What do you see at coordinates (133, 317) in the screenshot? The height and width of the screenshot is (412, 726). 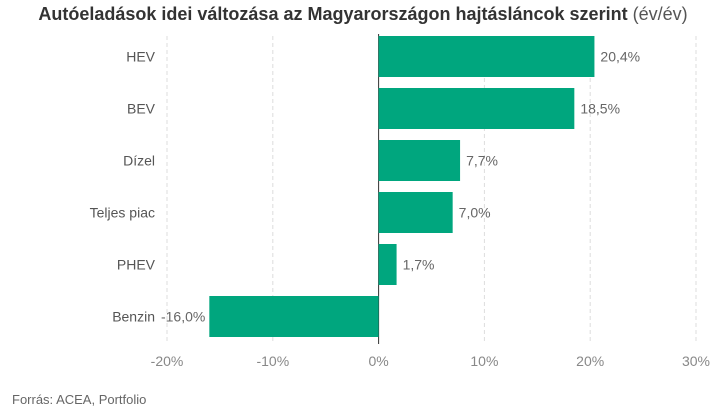 I see `category-label: Benzin` at bounding box center [133, 317].